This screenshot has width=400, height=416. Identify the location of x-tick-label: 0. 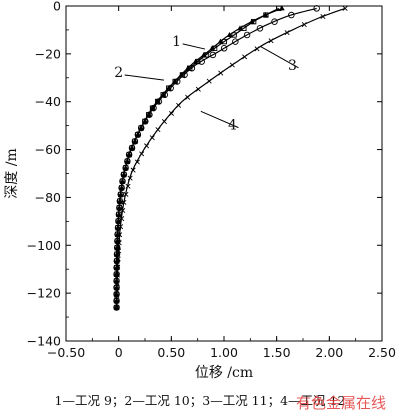
(119, 352).